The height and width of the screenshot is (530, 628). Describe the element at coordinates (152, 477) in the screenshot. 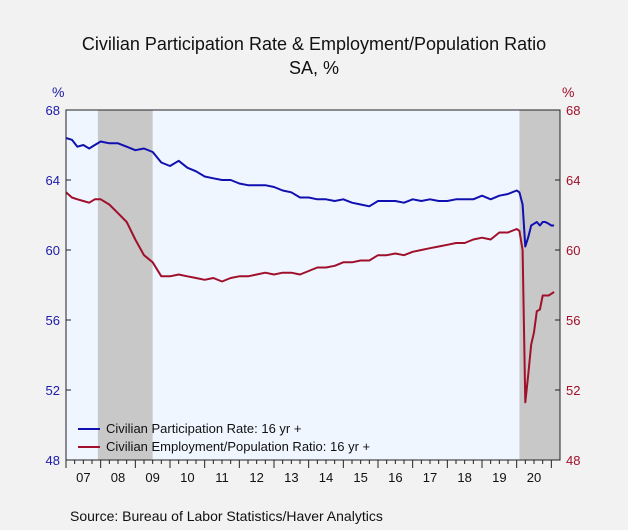

I see `x-tick-label: 09` at that location.